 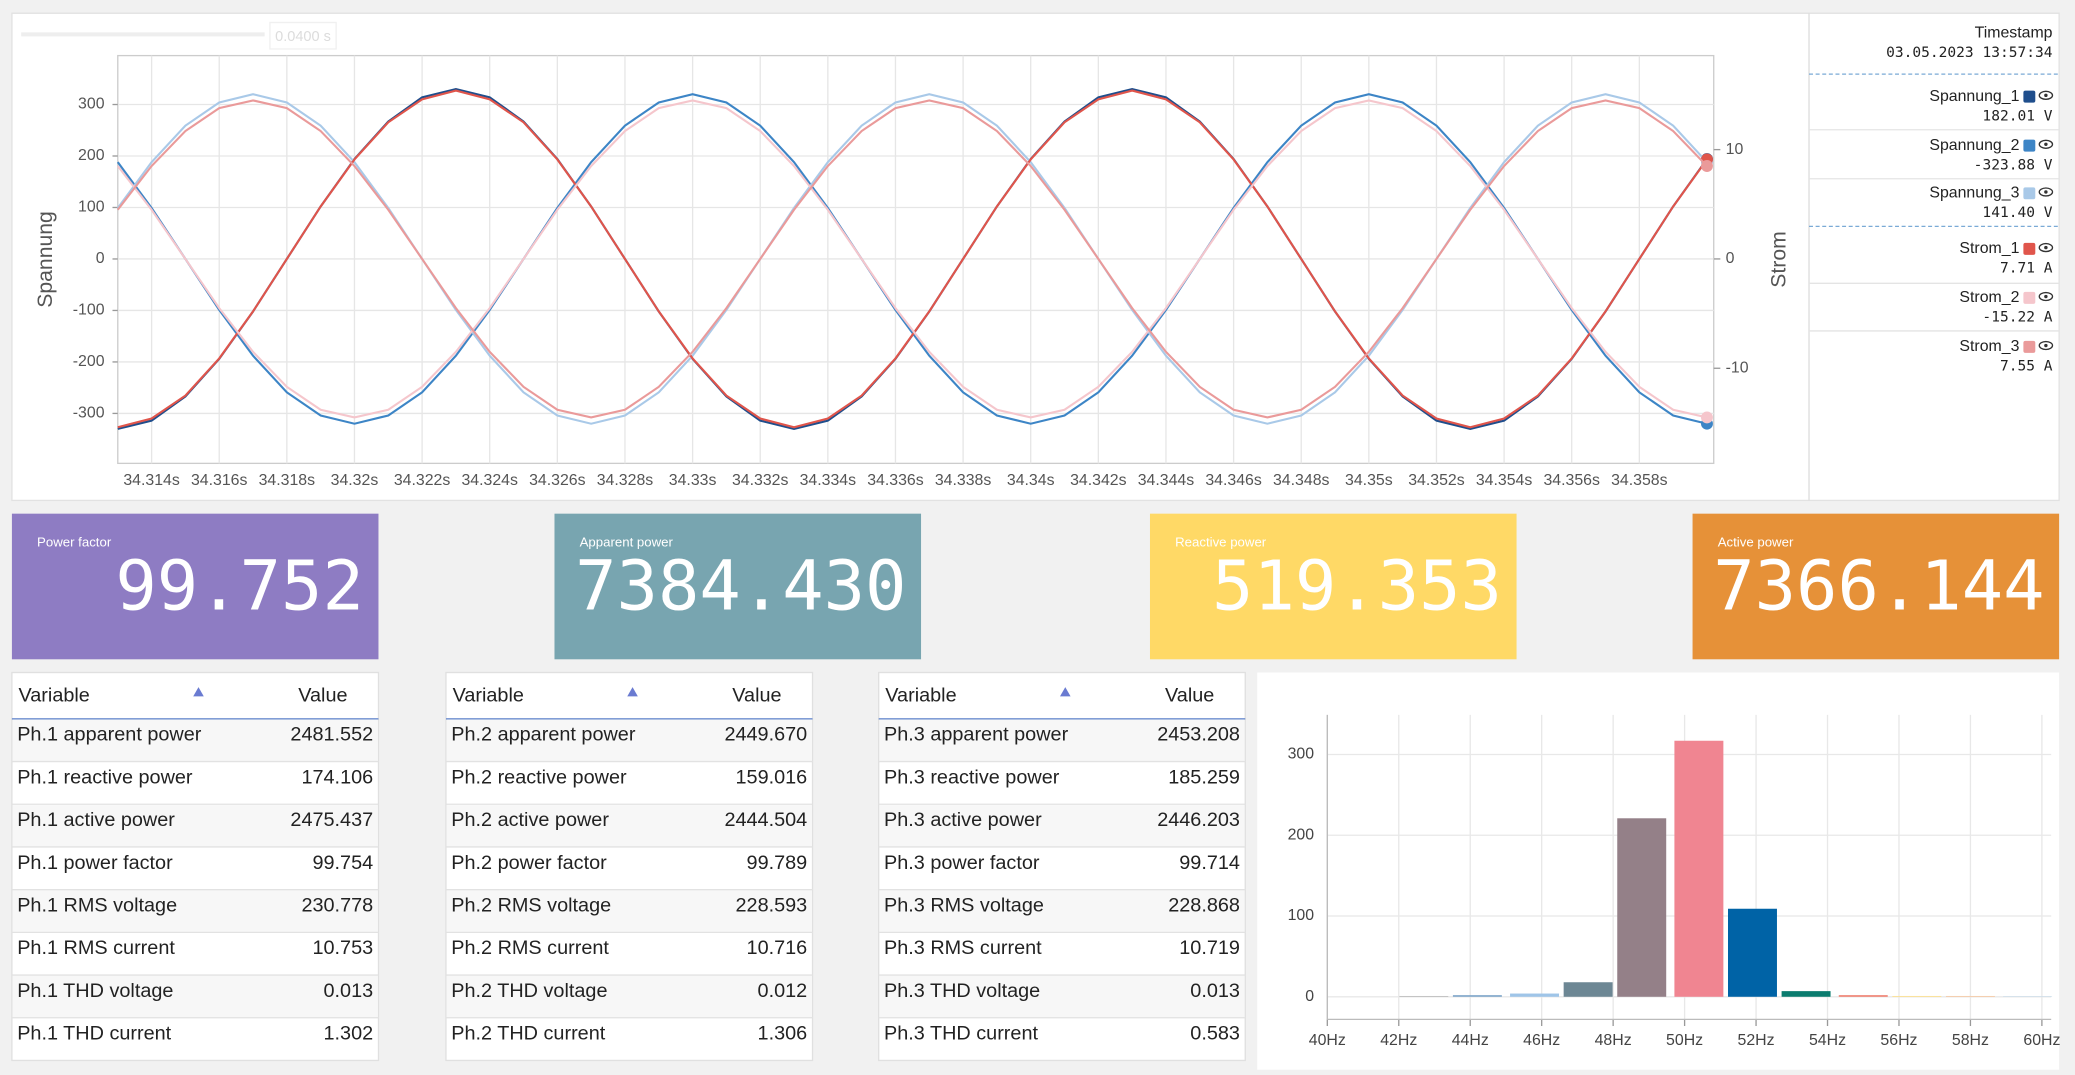 I want to click on y-tick-label: -300, so click(x=89, y=413).